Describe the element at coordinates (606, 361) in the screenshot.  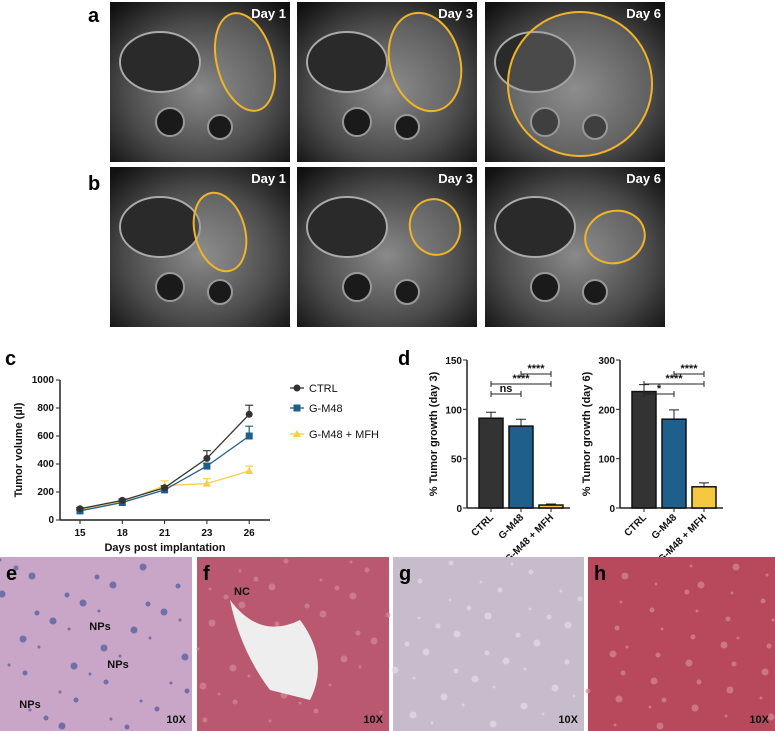
I see `y-tick-label: 300` at that location.